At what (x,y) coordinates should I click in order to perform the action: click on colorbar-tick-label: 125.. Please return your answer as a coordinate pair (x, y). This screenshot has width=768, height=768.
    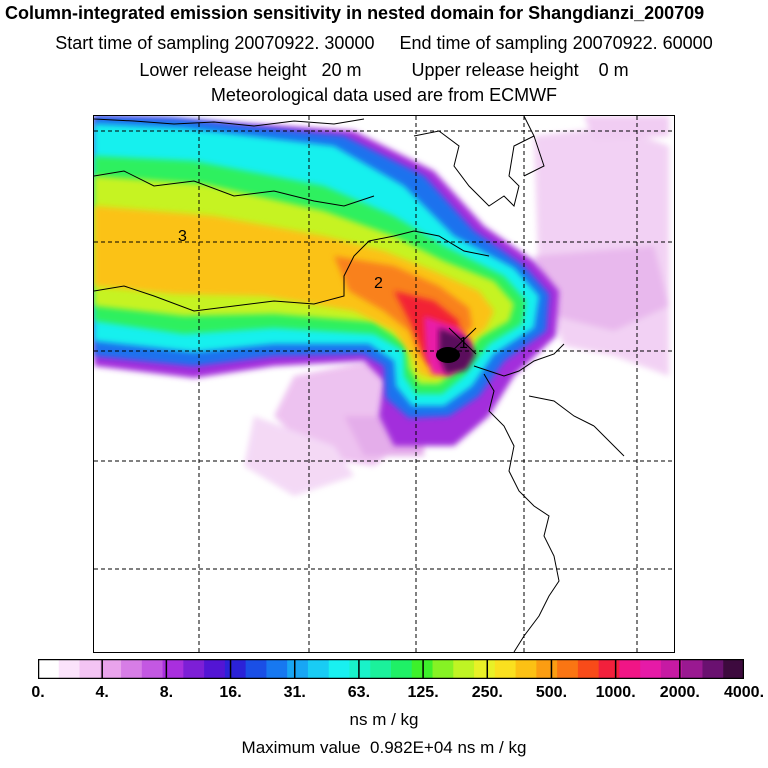
    Looking at the image, I should click on (423, 692).